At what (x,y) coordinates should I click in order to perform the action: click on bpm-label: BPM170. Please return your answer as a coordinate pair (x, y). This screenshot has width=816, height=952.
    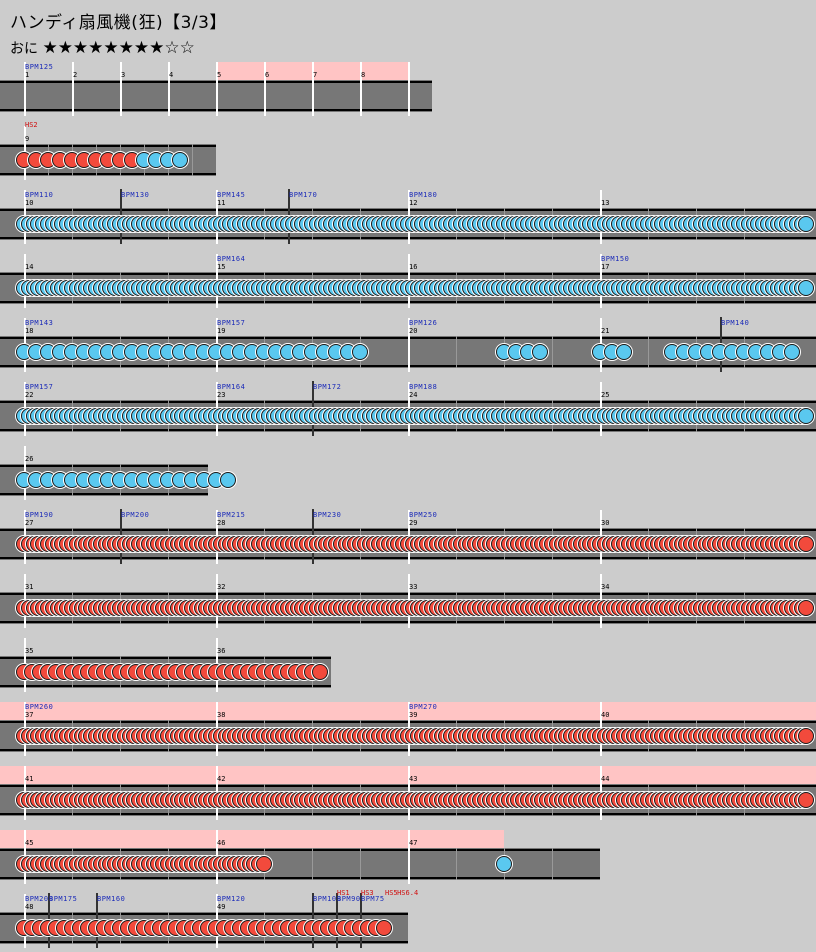
    Looking at the image, I should click on (303, 195).